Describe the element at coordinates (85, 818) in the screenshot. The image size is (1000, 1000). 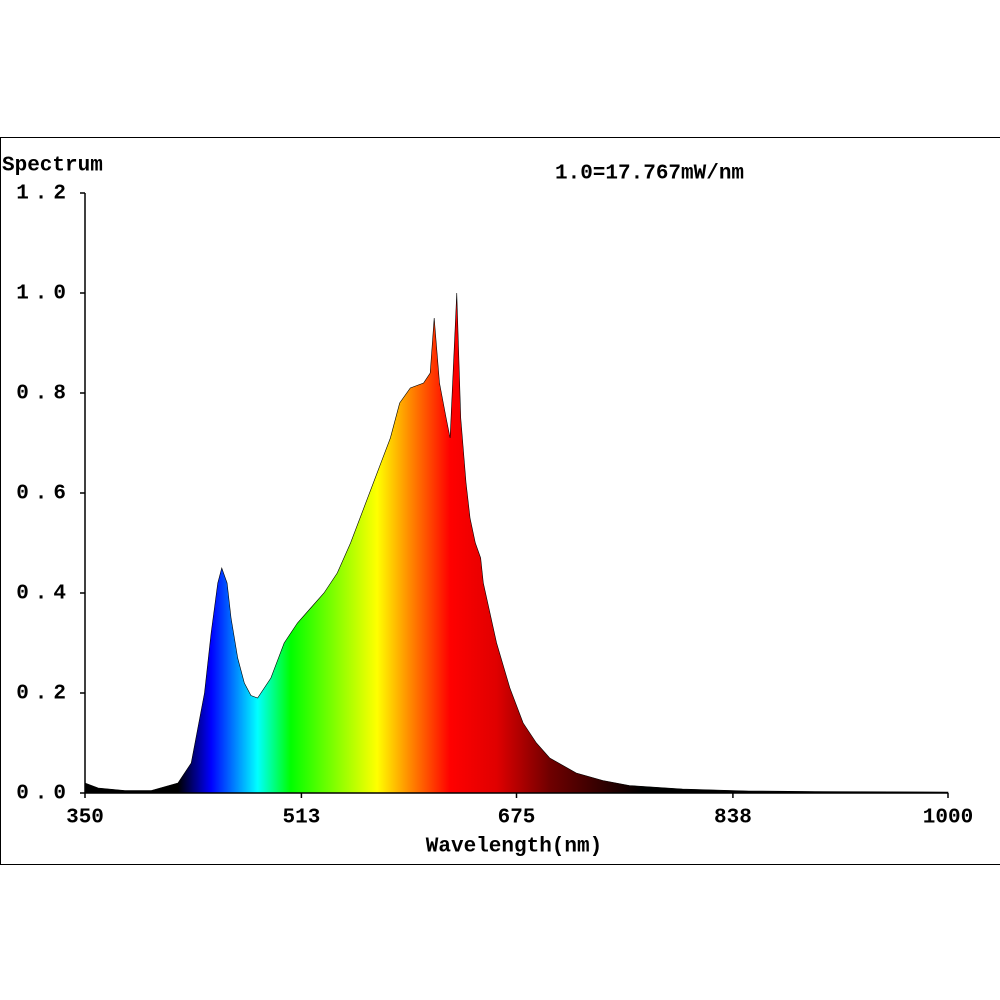
I see `x-tick-label: 350` at that location.